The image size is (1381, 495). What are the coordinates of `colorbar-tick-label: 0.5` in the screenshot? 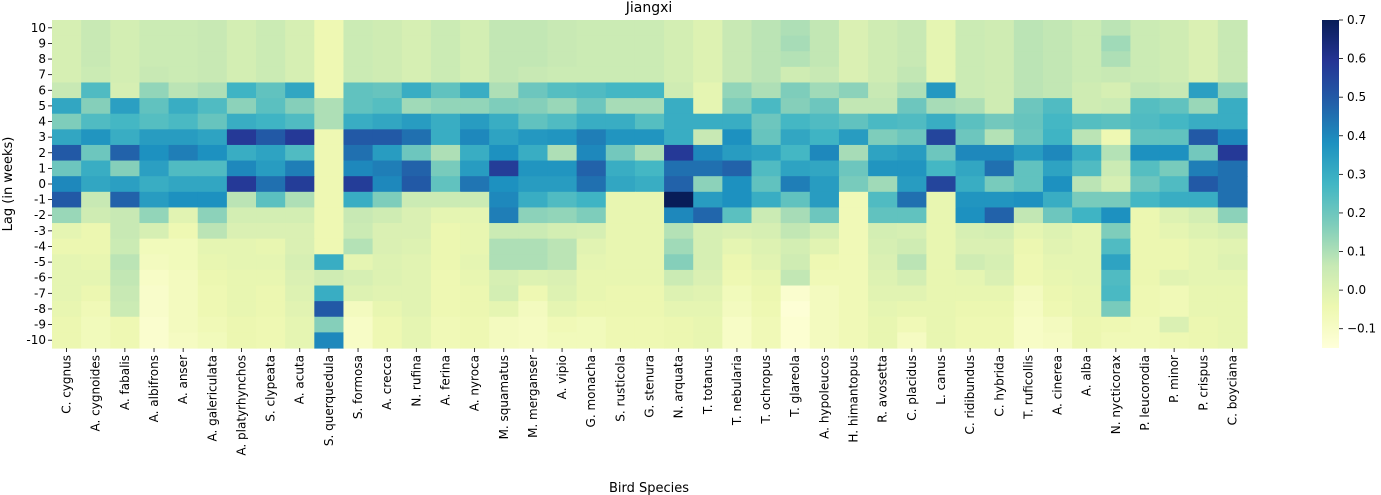 It's located at (1356, 97).